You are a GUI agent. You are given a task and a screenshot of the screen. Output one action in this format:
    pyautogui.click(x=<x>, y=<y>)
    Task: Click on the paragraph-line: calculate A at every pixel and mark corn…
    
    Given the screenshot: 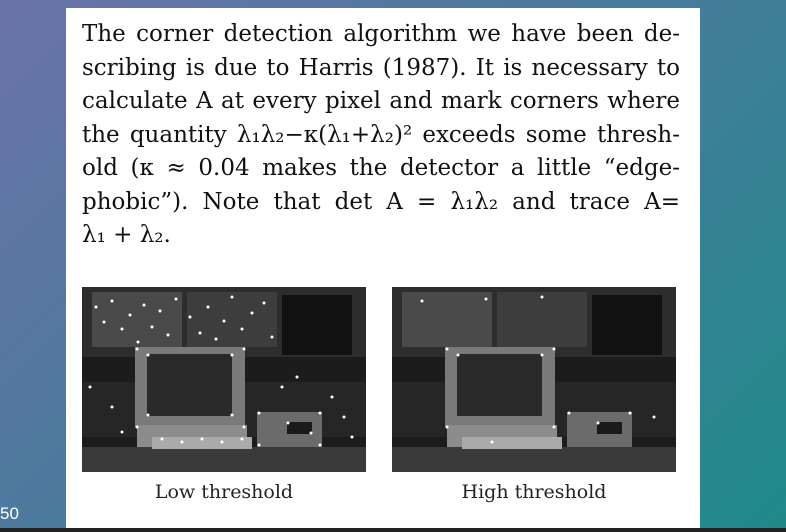 What is the action you would take?
    pyautogui.click(x=381, y=101)
    